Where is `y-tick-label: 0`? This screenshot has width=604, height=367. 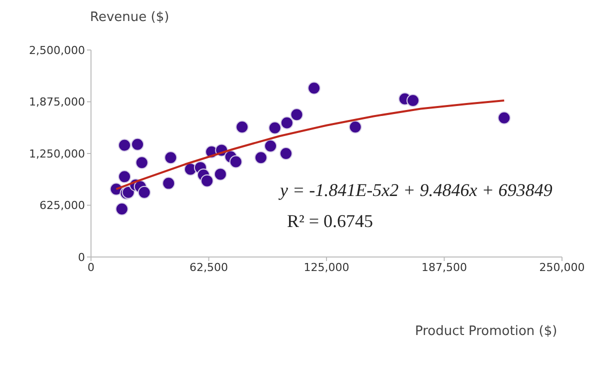
y-tick-label: 0 is located at coordinates (81, 257).